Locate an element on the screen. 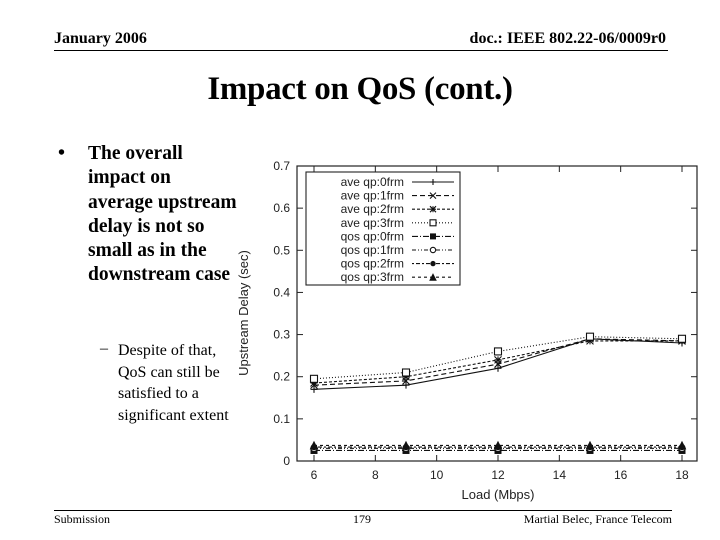  legend-entry-label: ave qp:3frm is located at coordinates (372, 223).